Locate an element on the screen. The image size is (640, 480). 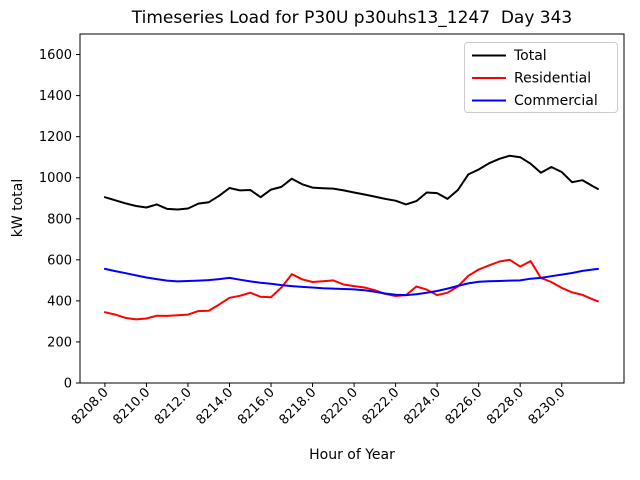
y-axis-label: kW total is located at coordinates (18, 208).